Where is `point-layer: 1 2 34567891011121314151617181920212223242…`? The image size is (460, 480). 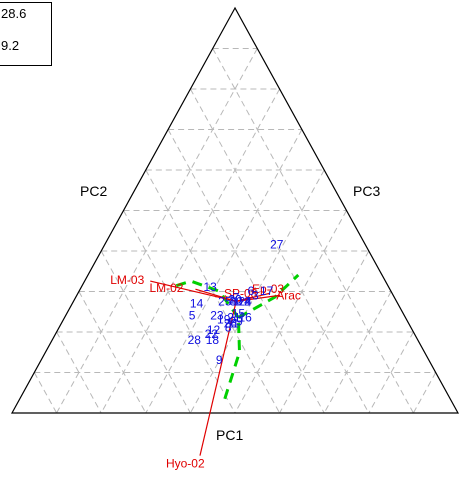
point-layer: 1 2 34567891011121314151617181920212223242… is located at coordinates (236, 303).